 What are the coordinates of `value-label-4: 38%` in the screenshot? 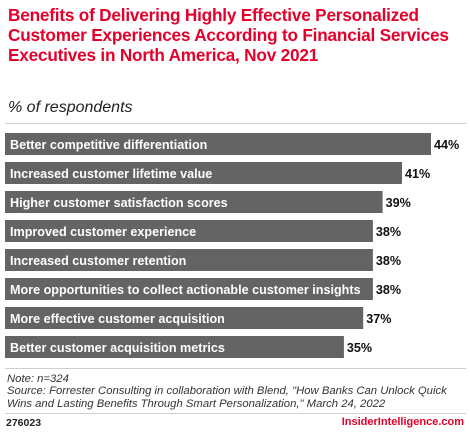 It's located at (388, 261).